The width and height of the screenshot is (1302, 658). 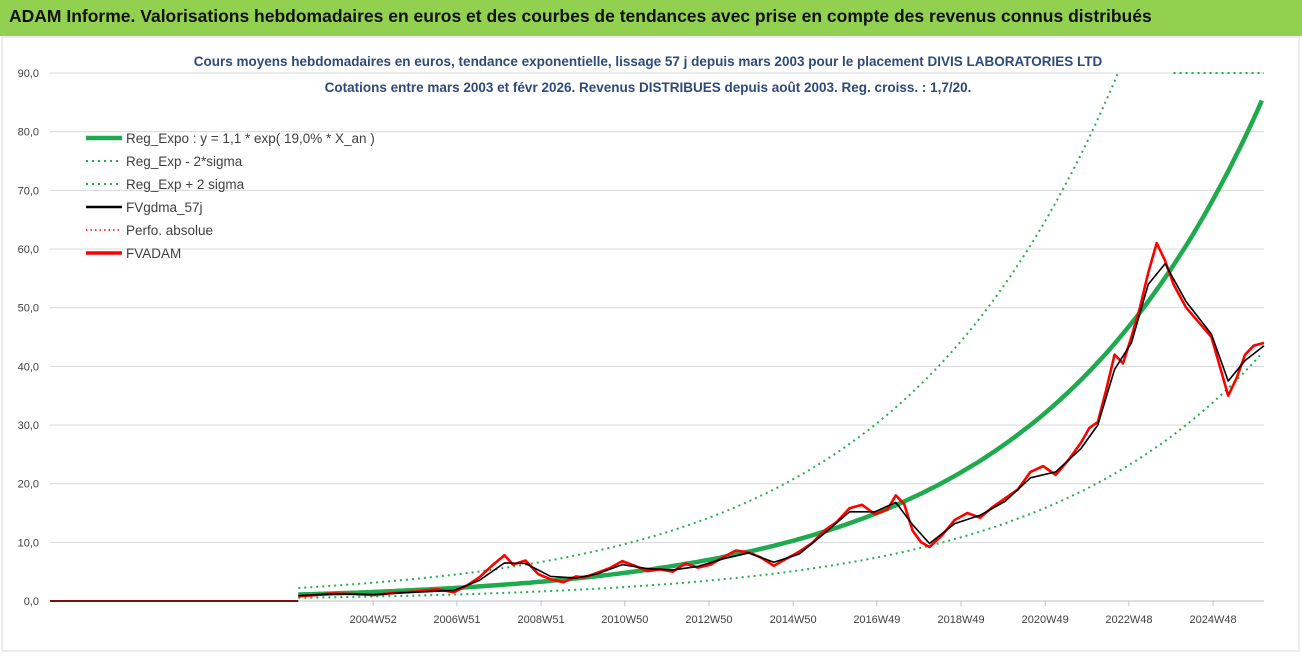 I want to click on y-tick-label: 30,0, so click(x=28, y=426).